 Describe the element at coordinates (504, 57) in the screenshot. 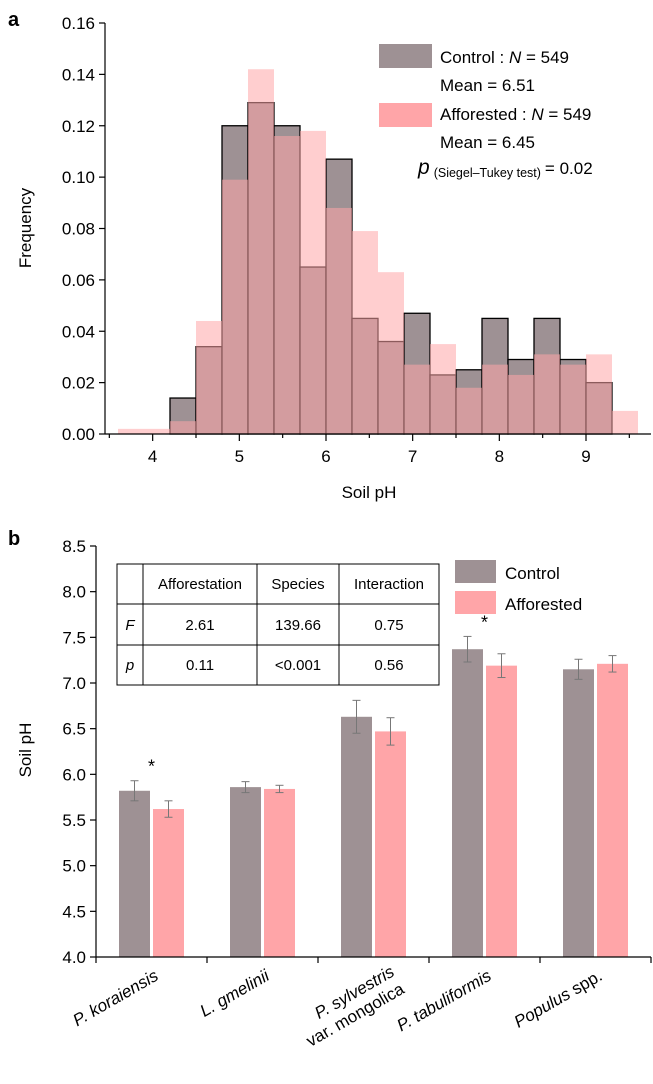

I see `legend-control-line: Control : N = 549` at that location.